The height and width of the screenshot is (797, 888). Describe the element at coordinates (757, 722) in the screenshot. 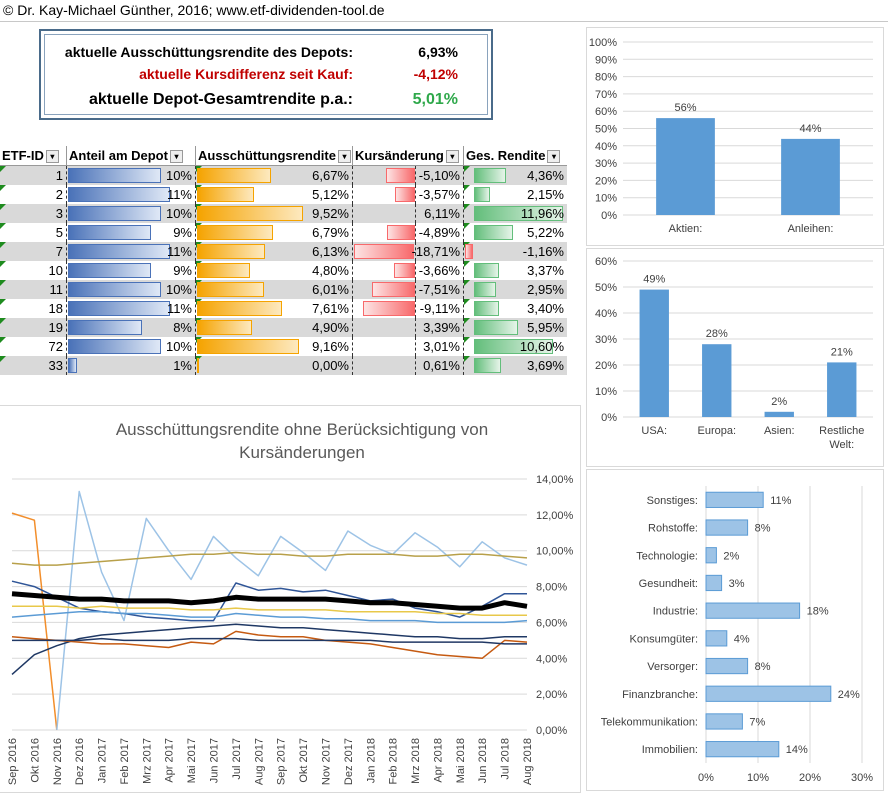

I see `data-label: 7%` at that location.